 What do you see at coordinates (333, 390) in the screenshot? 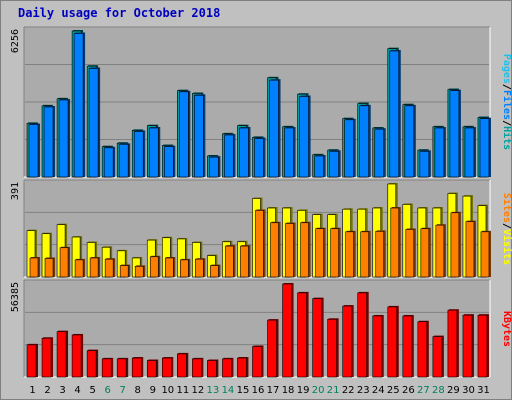
I see `day-label: 21` at bounding box center [333, 390].